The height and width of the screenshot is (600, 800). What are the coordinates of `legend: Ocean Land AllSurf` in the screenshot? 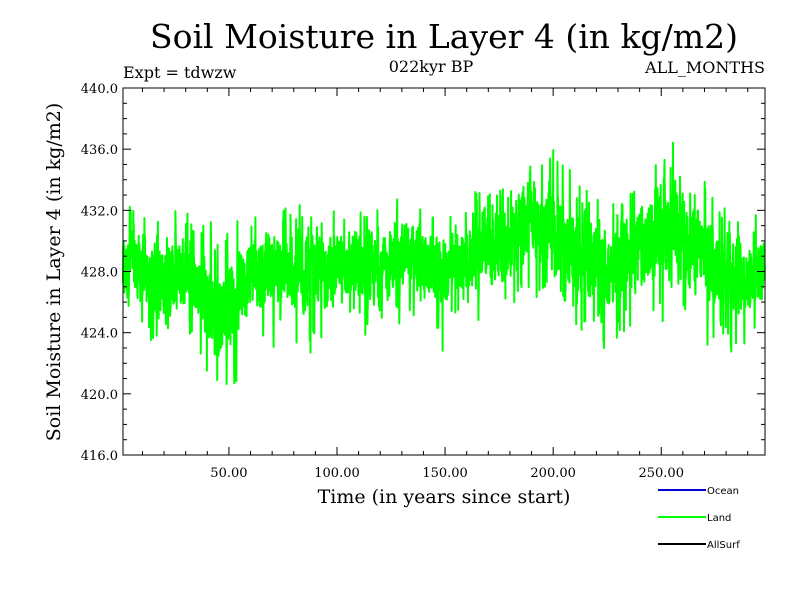 It's located at (699, 518).